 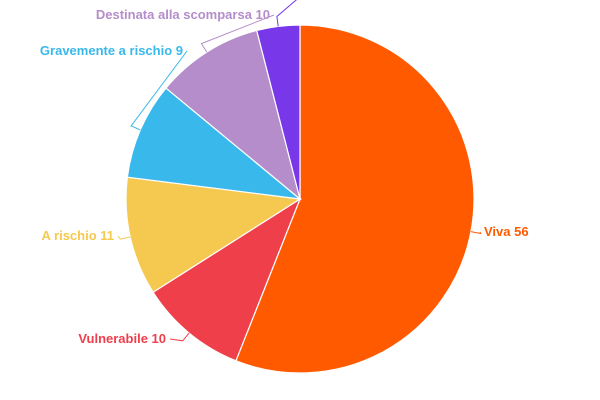 I want to click on slice-label: Vulnerabile 10, so click(x=122, y=338).